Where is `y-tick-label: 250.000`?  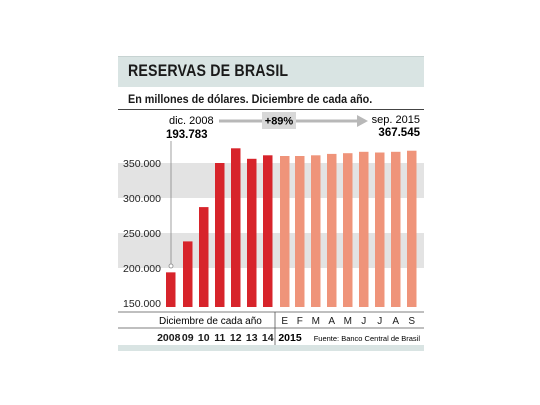
y-tick-label: 250.000 is located at coordinates (142, 234).